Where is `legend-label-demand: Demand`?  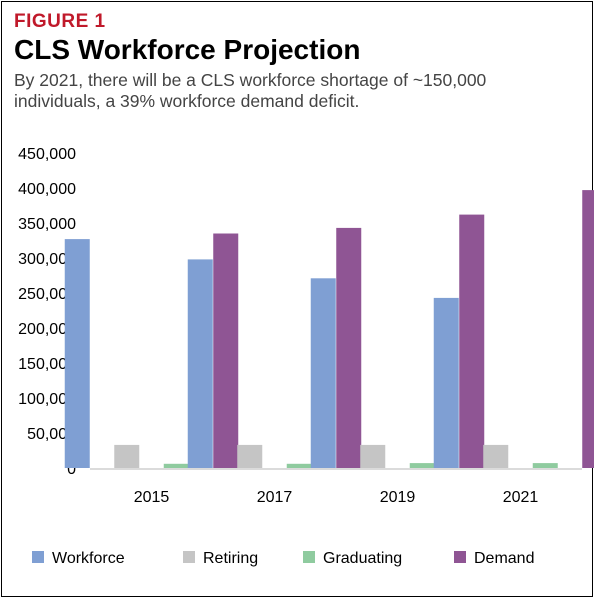 legend-label-demand: Demand is located at coordinates (504, 558).